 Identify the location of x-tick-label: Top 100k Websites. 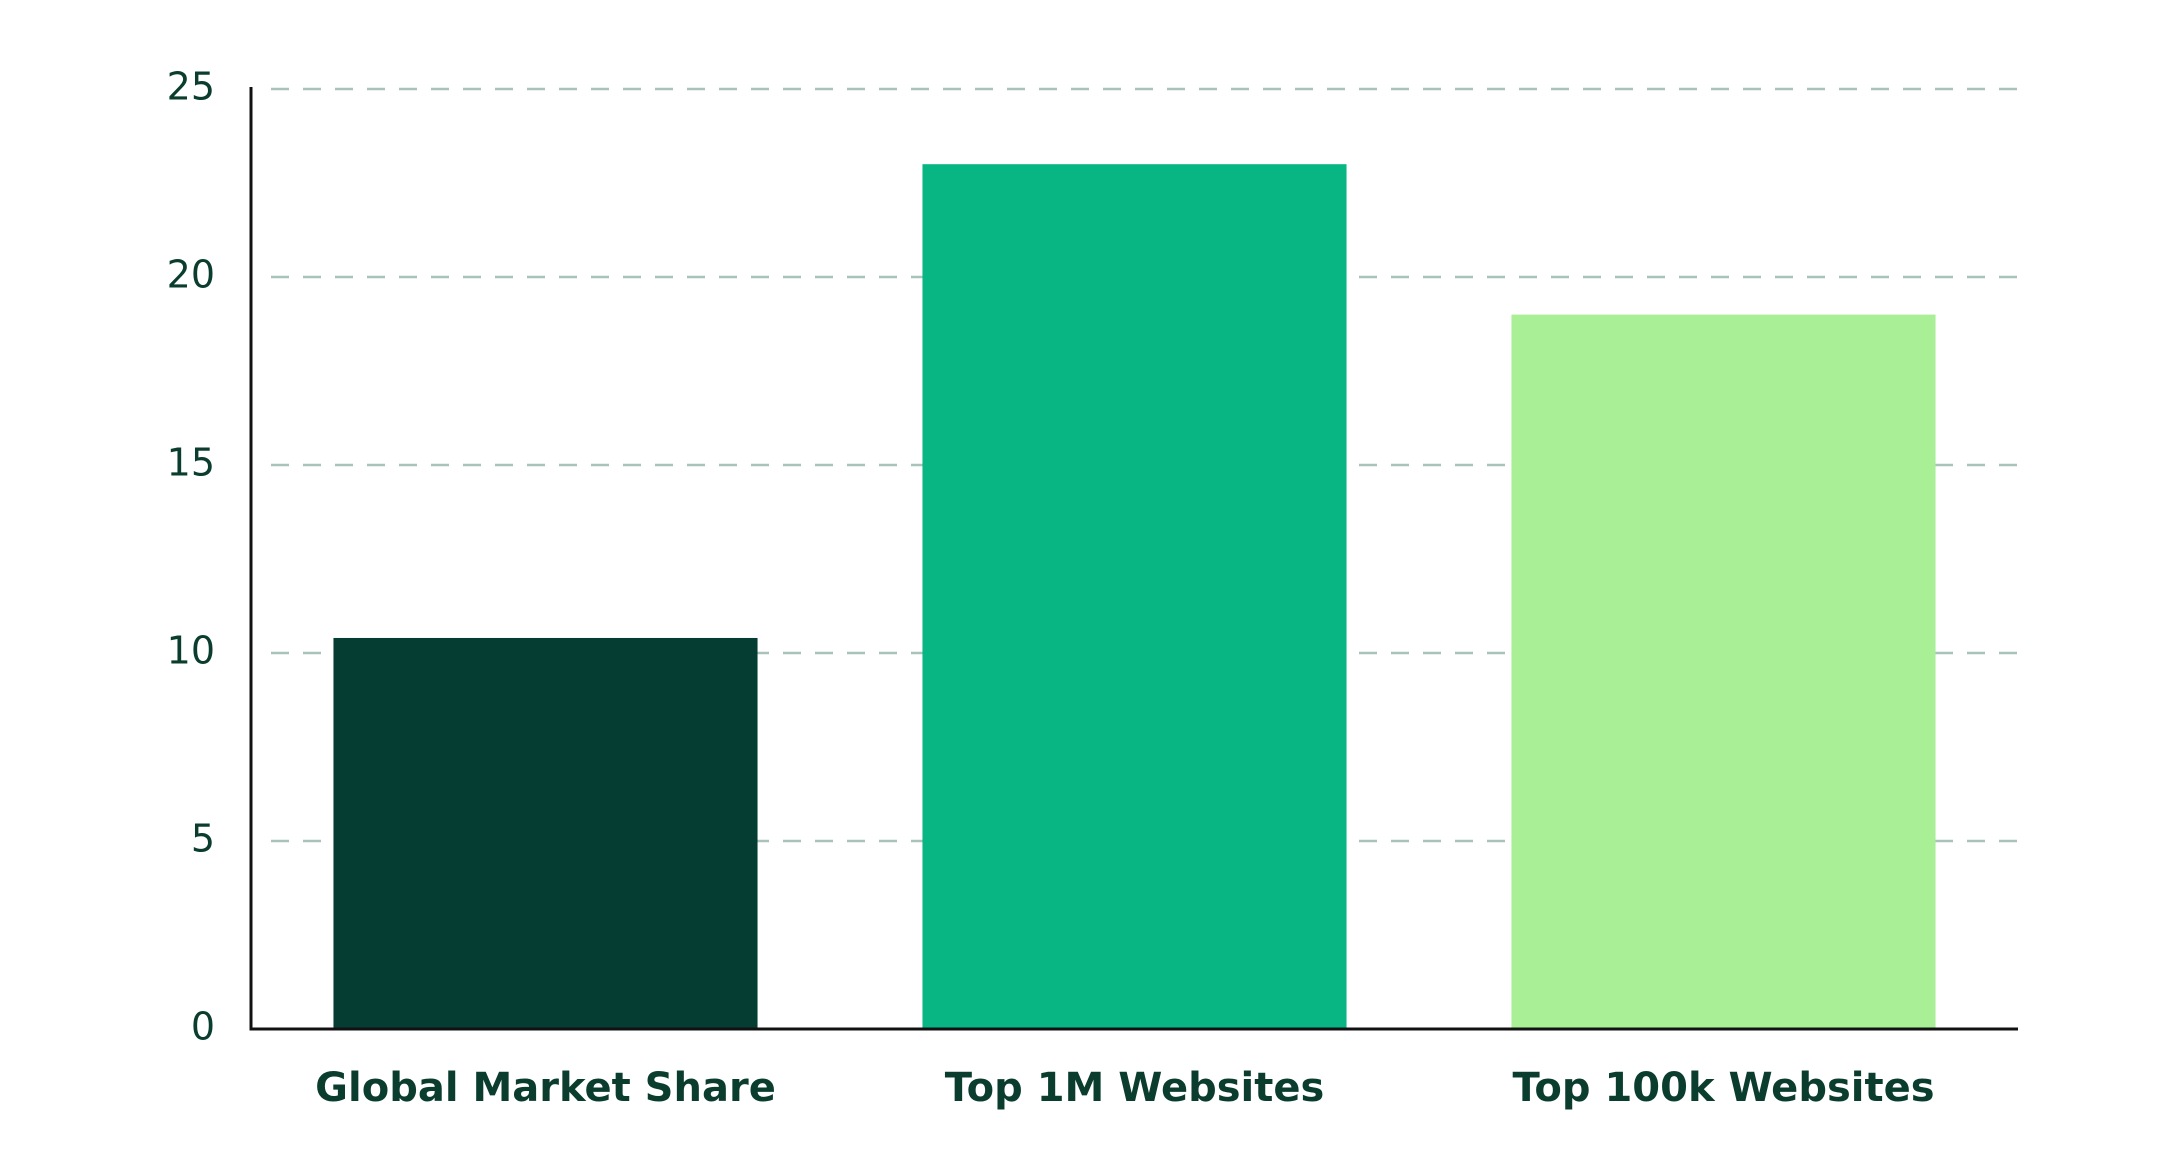
(1723, 1088).